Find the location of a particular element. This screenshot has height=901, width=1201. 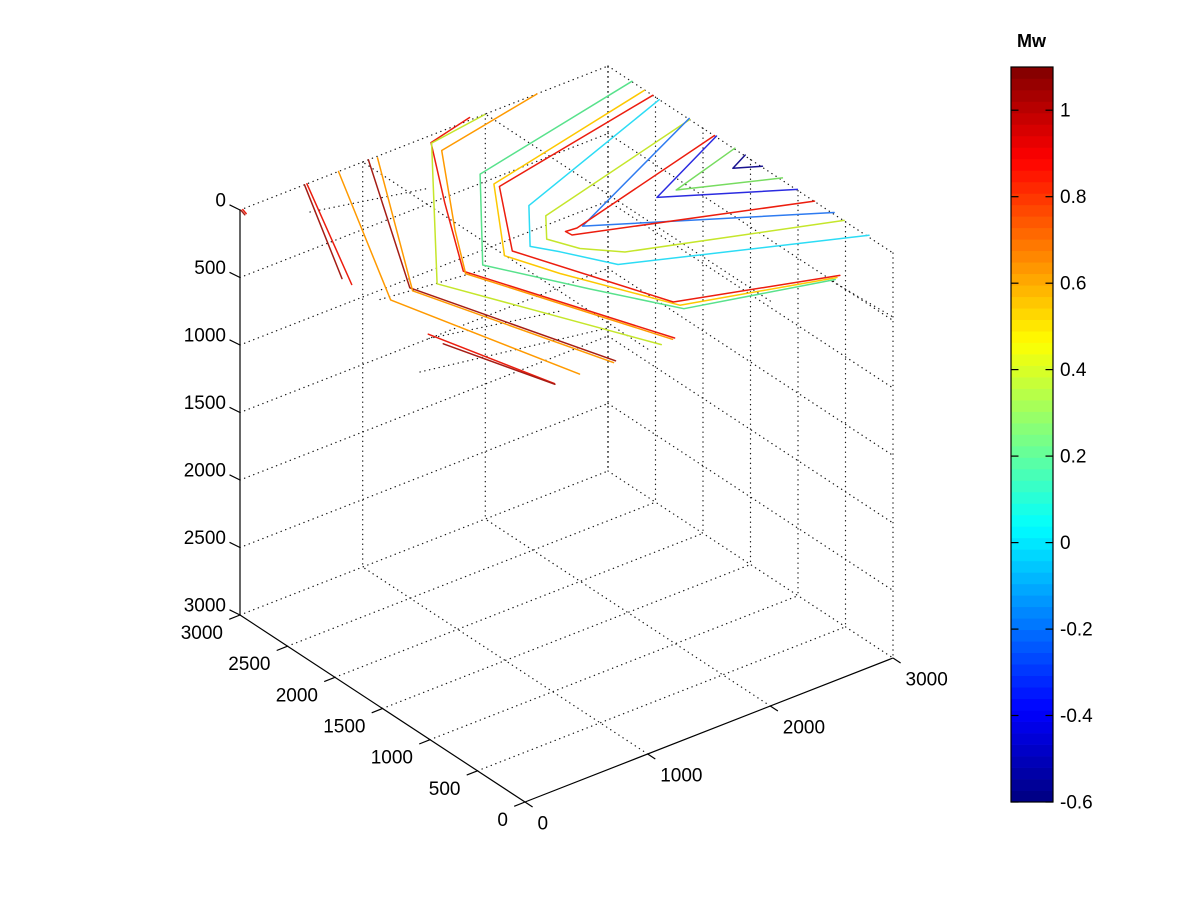

svg-text: 0.2 is located at coordinates (1073, 457).